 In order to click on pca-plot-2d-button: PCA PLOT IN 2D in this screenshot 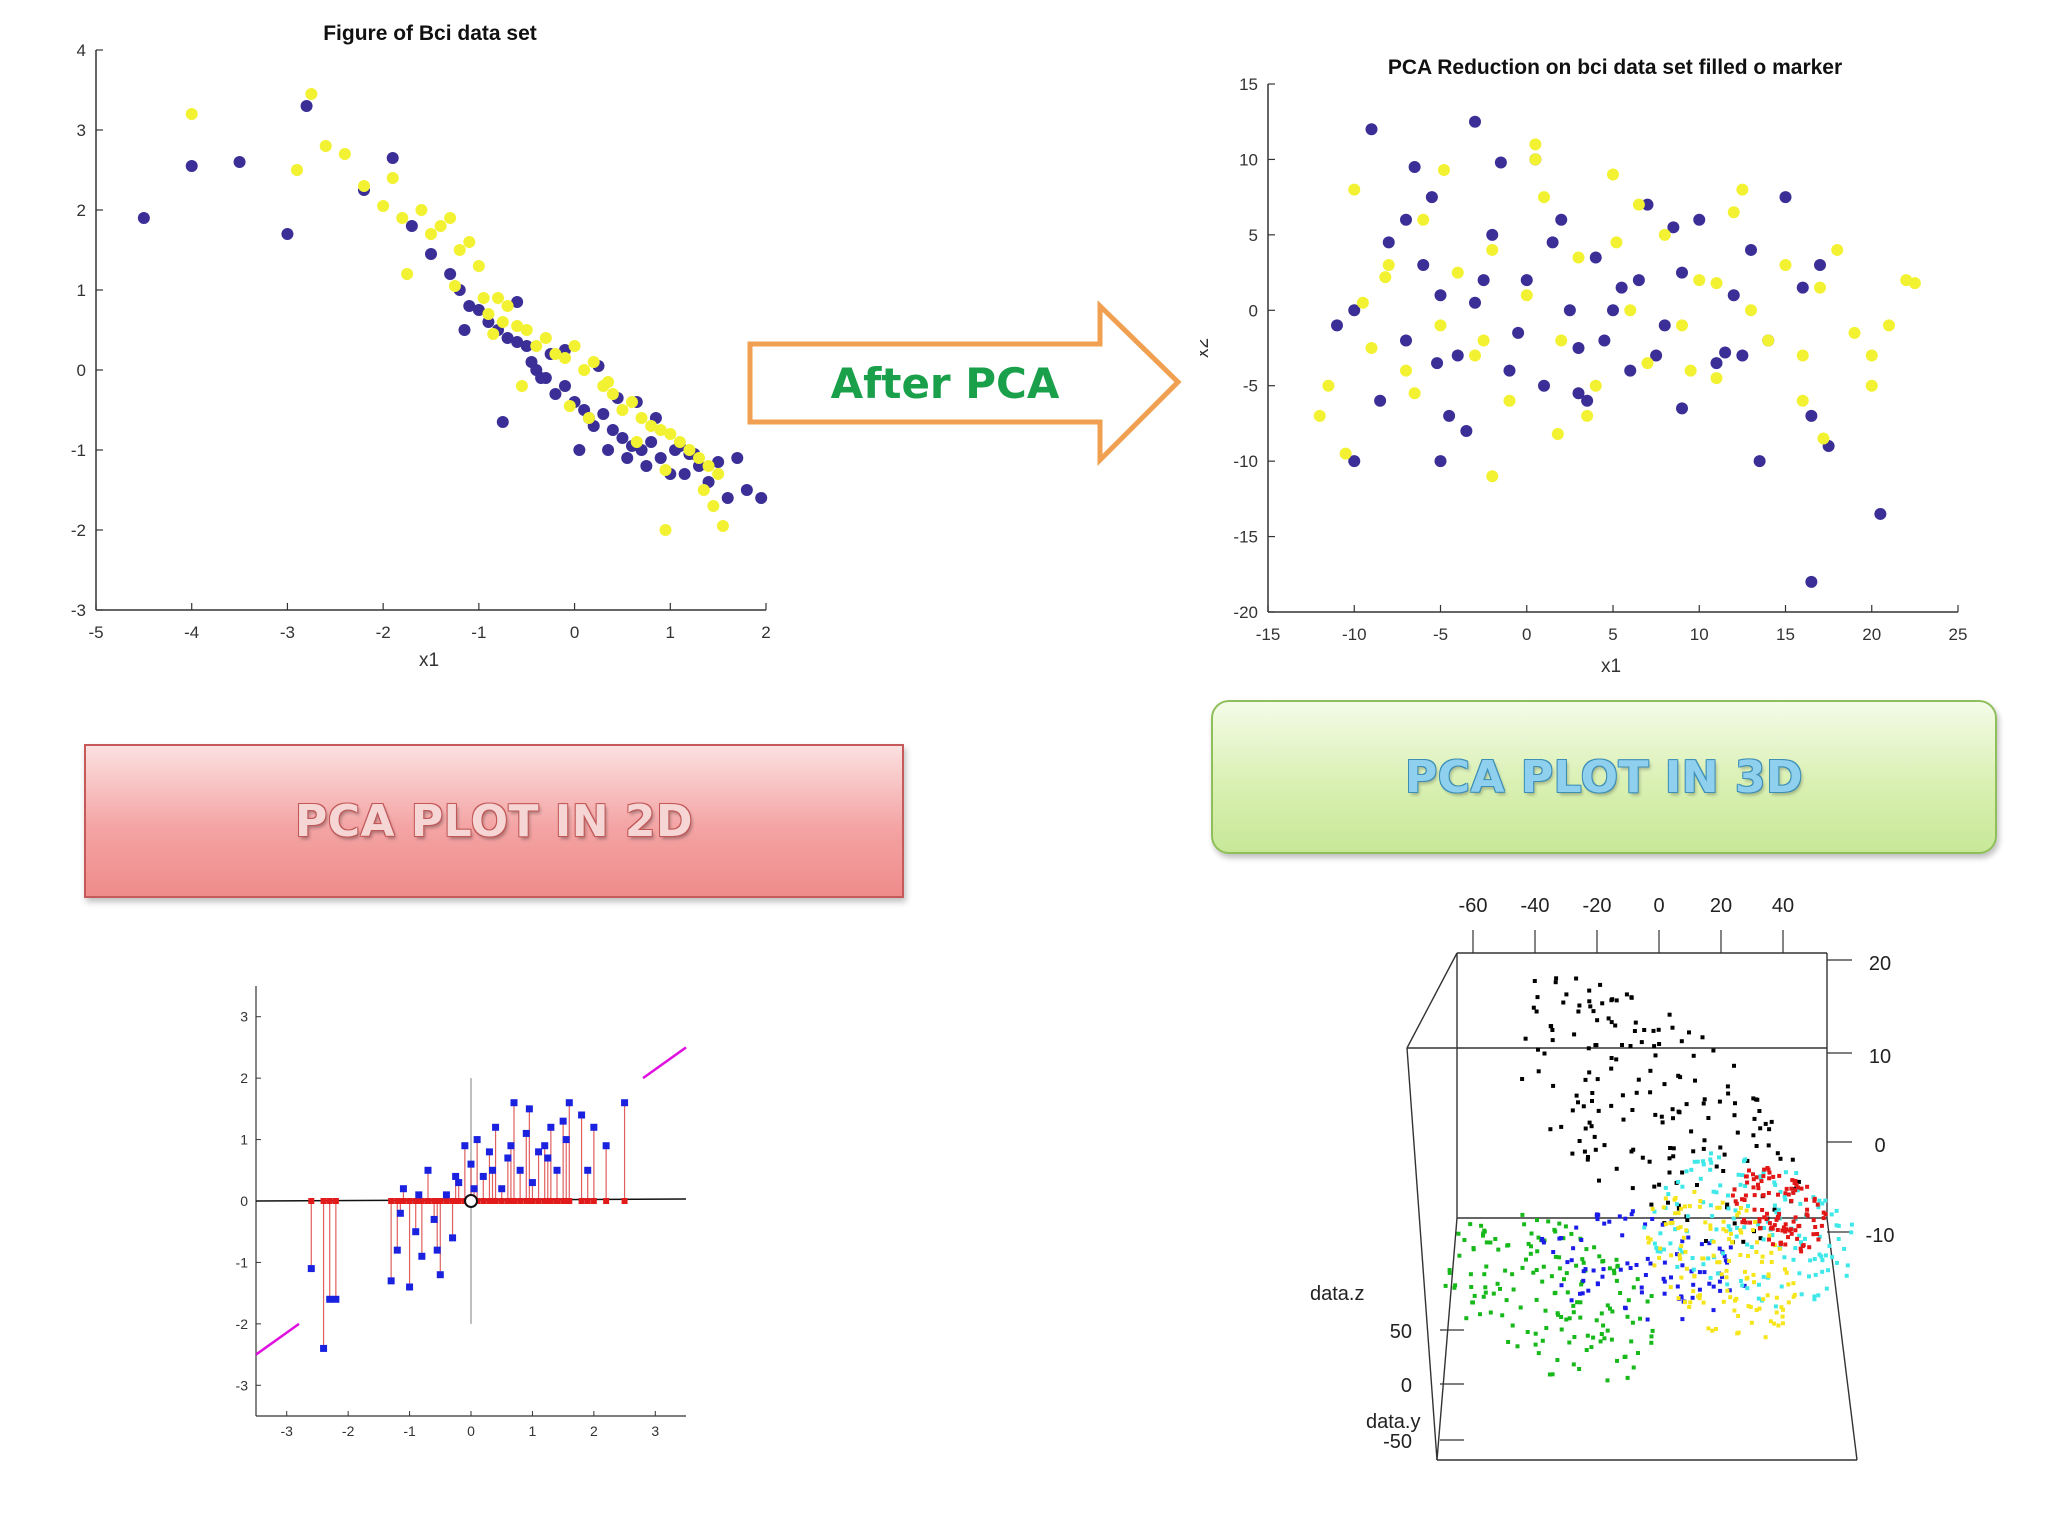, I will do `click(494, 821)`.